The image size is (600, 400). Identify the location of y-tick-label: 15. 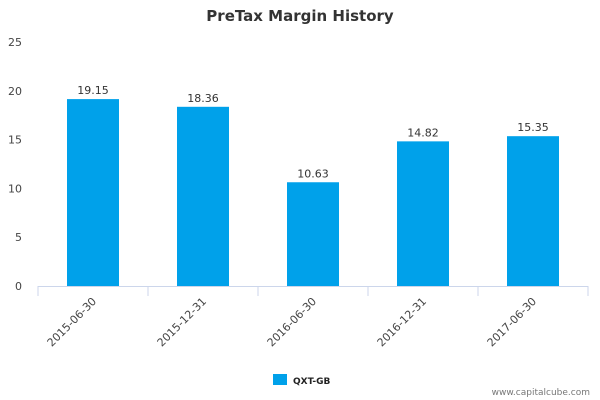
(15, 140).